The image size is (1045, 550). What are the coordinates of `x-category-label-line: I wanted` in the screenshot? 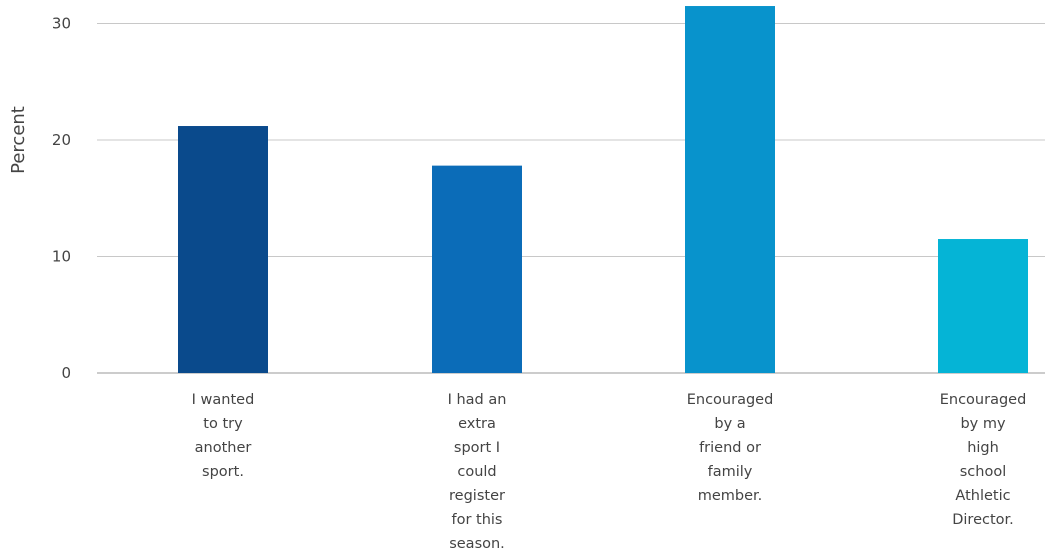 It's located at (223, 400).